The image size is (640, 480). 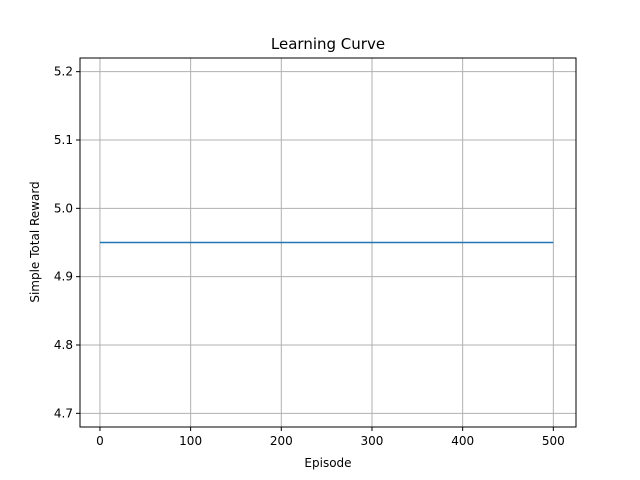 What do you see at coordinates (190, 441) in the screenshot?
I see `x-tick-label: 100` at bounding box center [190, 441].